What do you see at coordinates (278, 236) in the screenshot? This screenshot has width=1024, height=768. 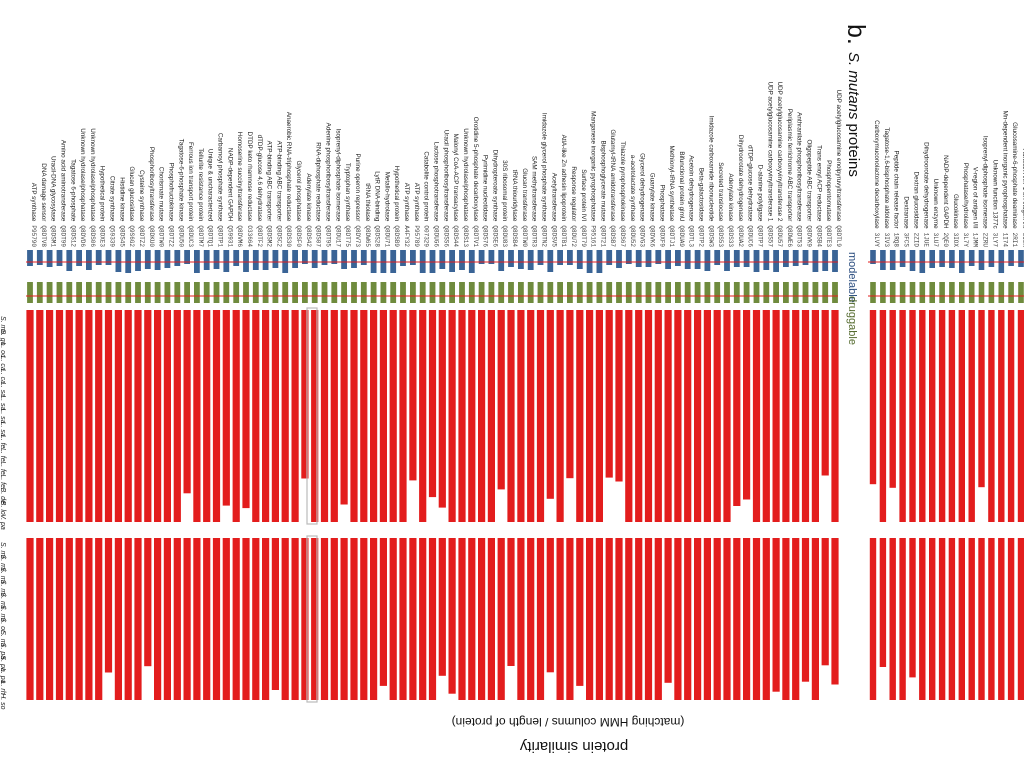 I see `protein-accession: Q8DSC2` at bounding box center [278, 236].